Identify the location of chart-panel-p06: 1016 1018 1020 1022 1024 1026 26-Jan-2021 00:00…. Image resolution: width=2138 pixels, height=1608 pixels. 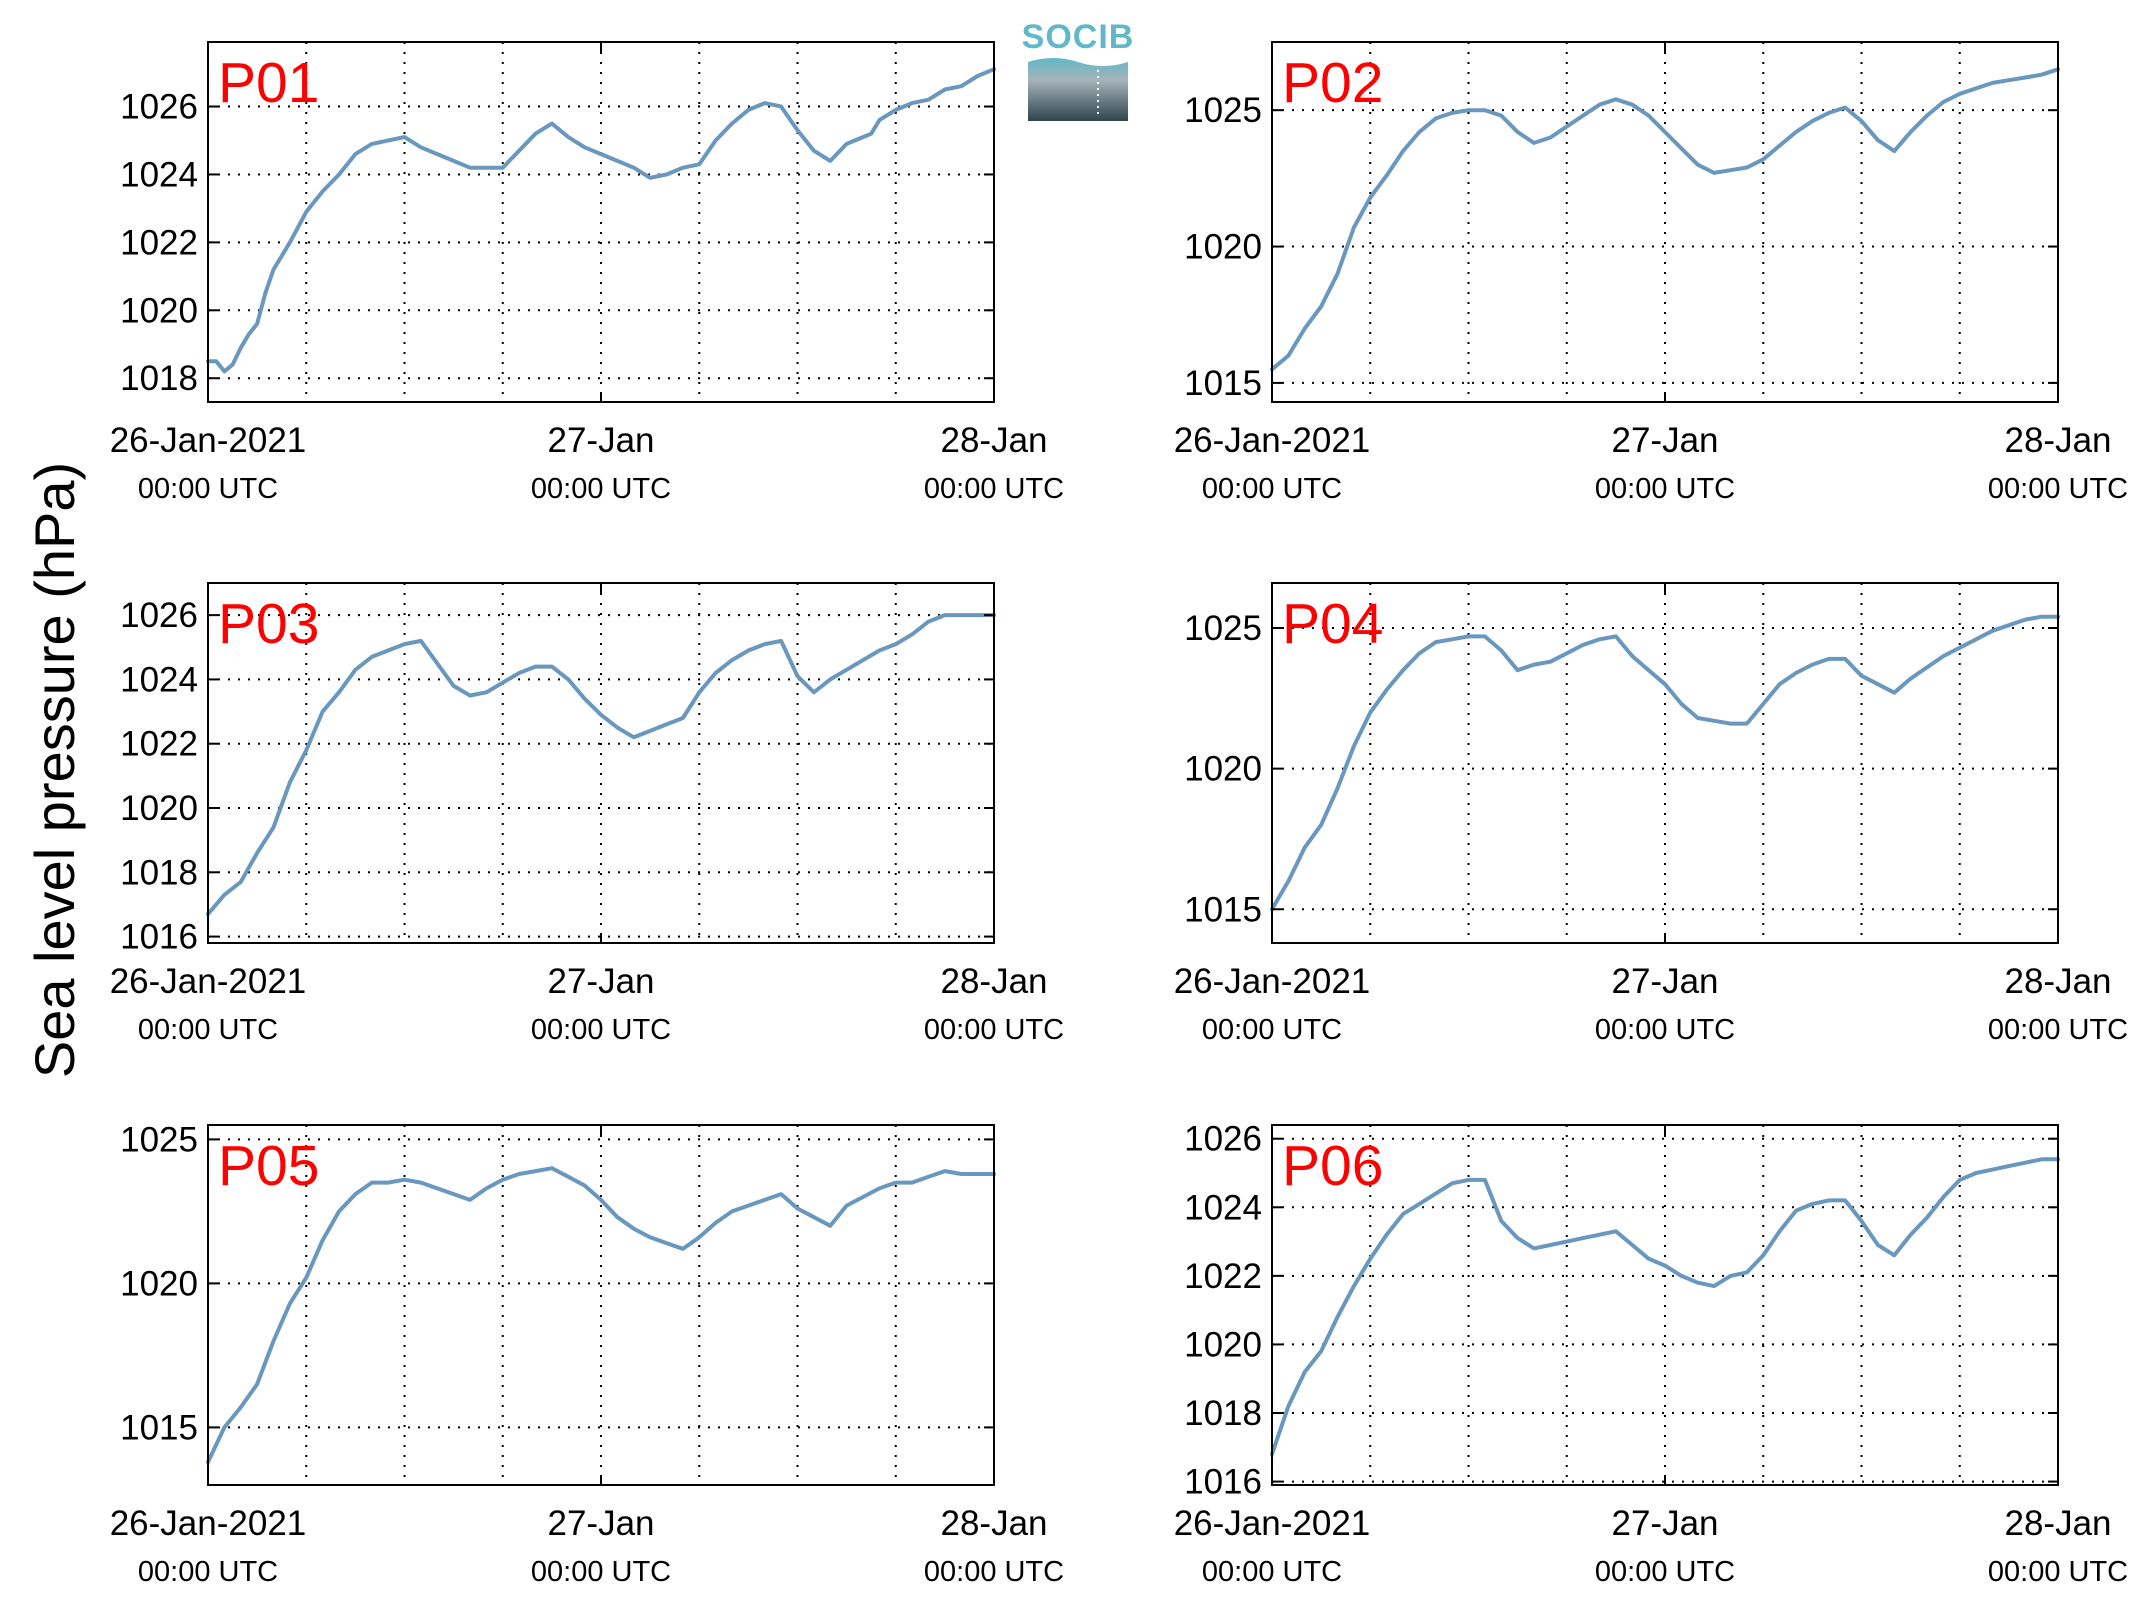
(1651, 1354).